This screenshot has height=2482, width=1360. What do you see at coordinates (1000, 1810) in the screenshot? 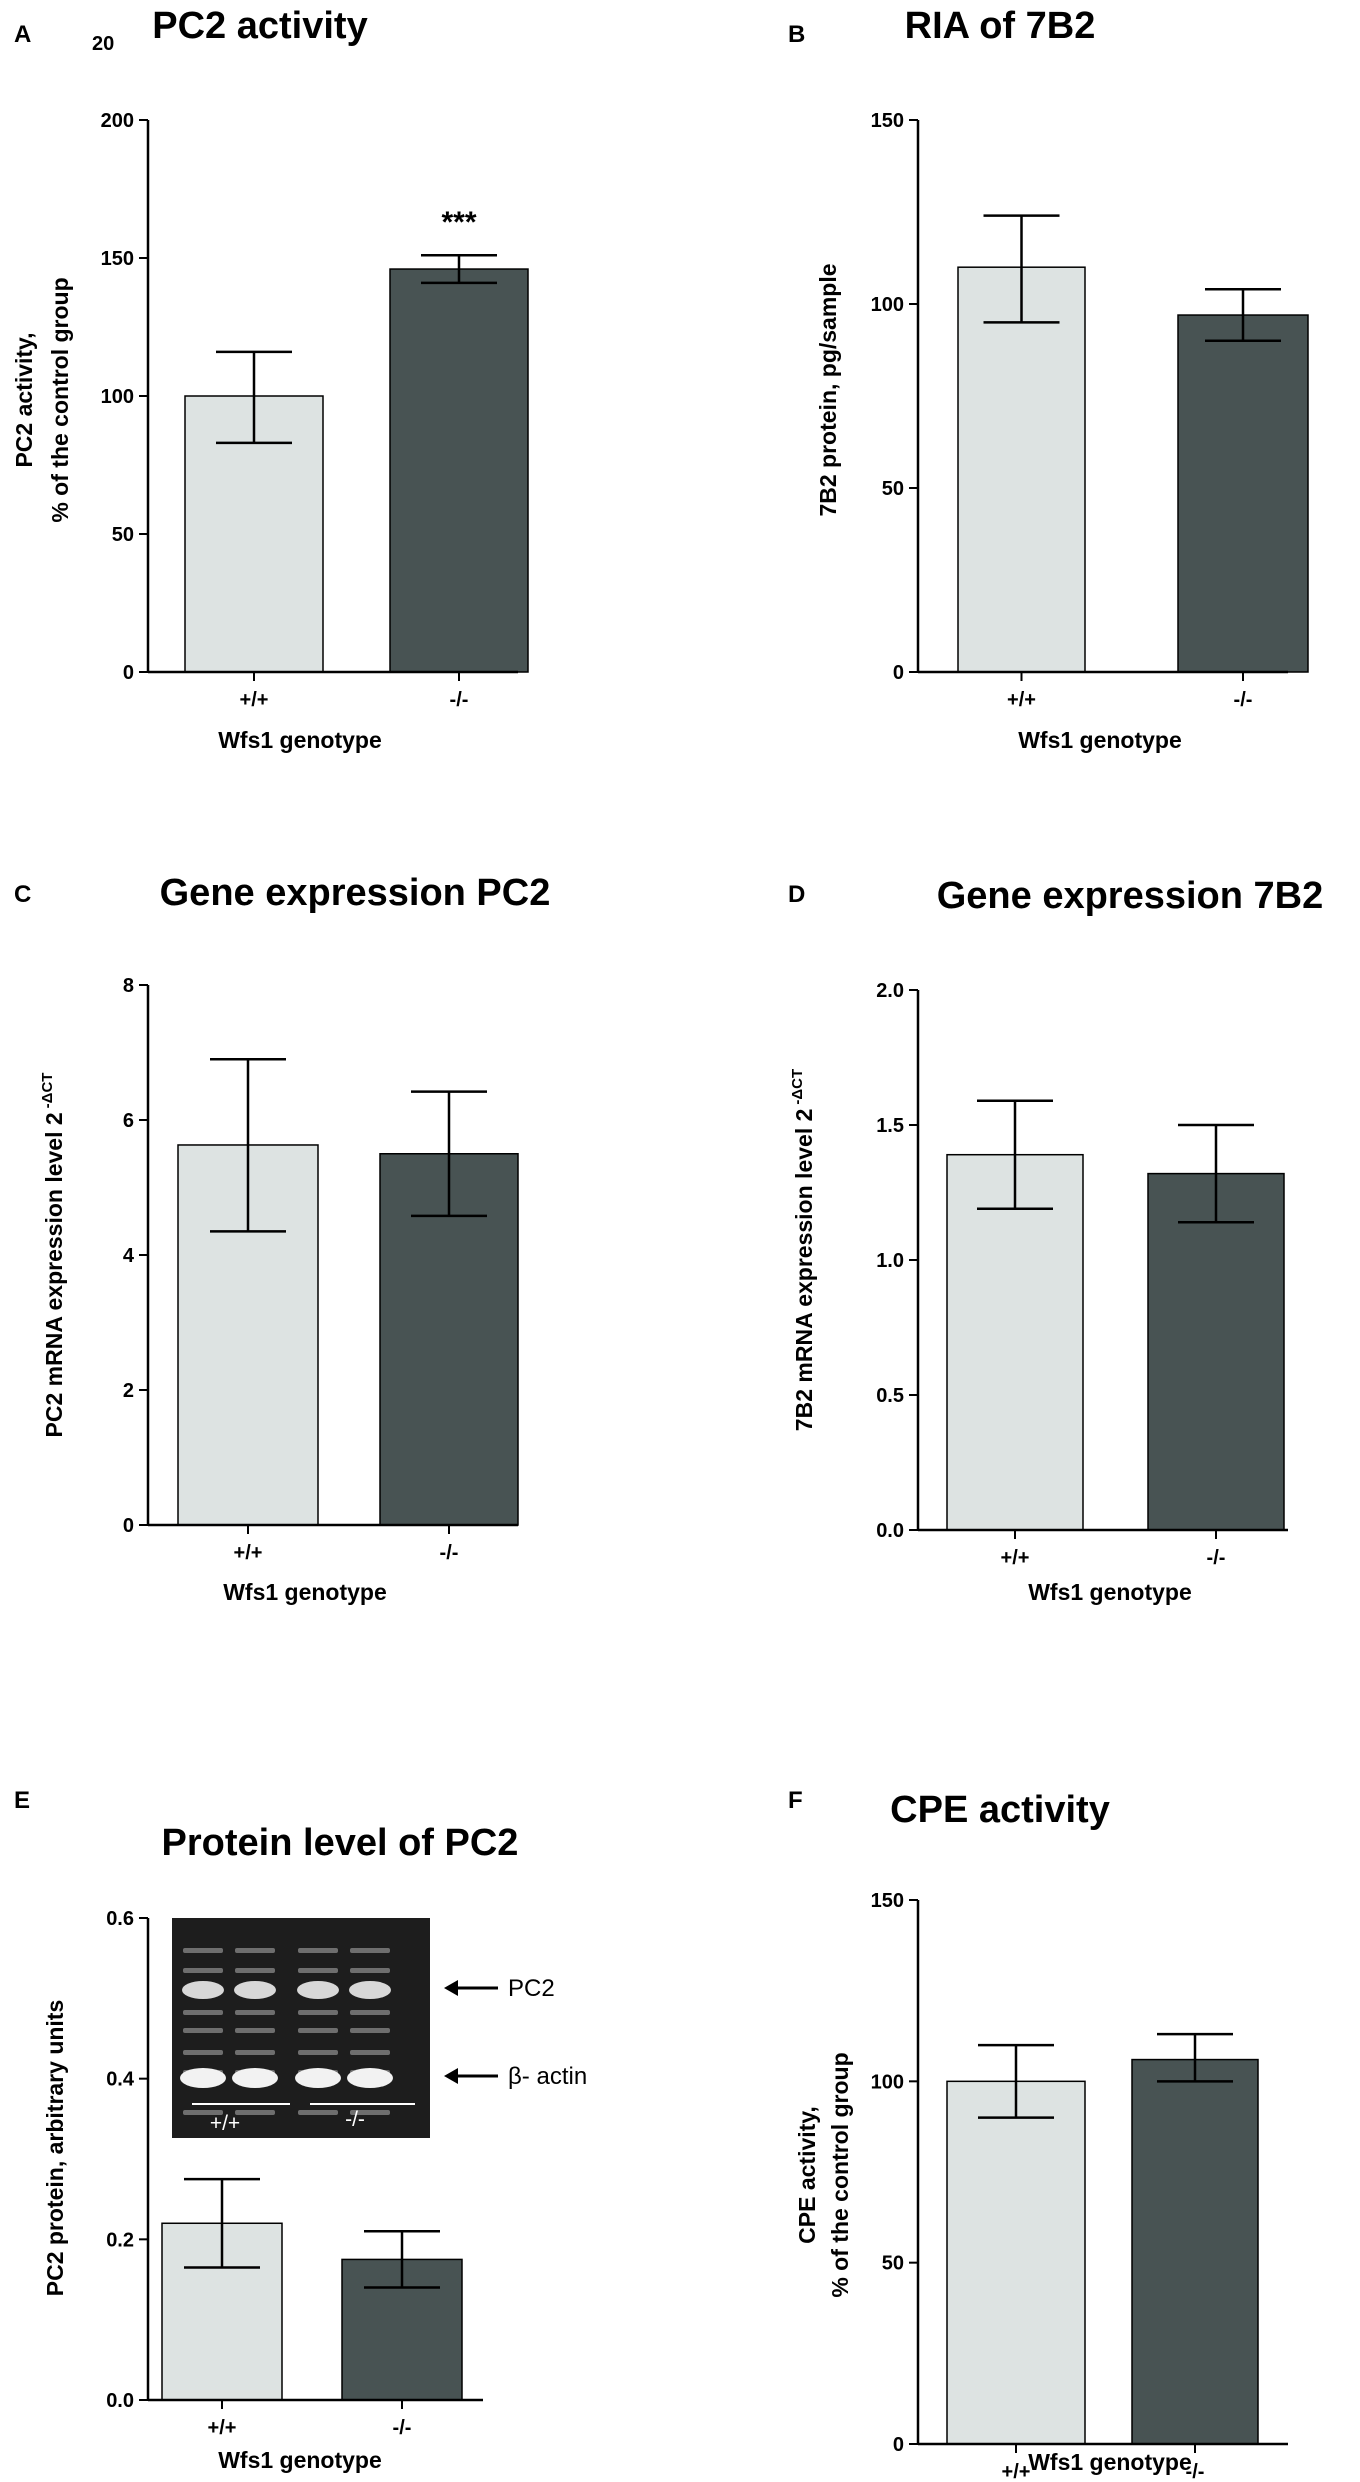
I see `chart-title: CPE activity` at bounding box center [1000, 1810].